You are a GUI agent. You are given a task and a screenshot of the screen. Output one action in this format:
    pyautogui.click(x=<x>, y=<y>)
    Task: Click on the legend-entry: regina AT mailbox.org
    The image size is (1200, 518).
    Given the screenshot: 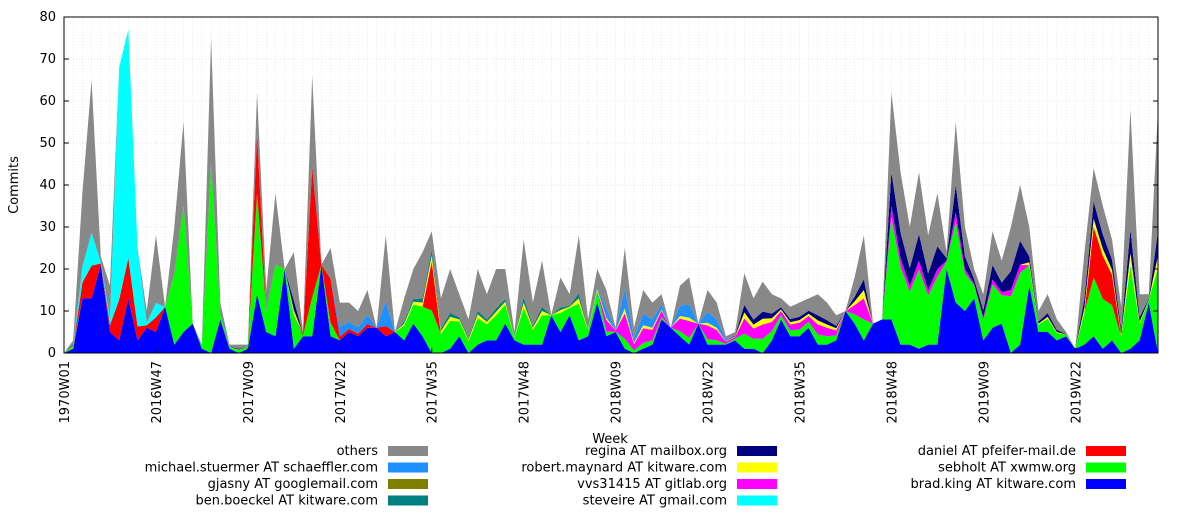 What is the action you would take?
    pyautogui.click(x=681, y=451)
    